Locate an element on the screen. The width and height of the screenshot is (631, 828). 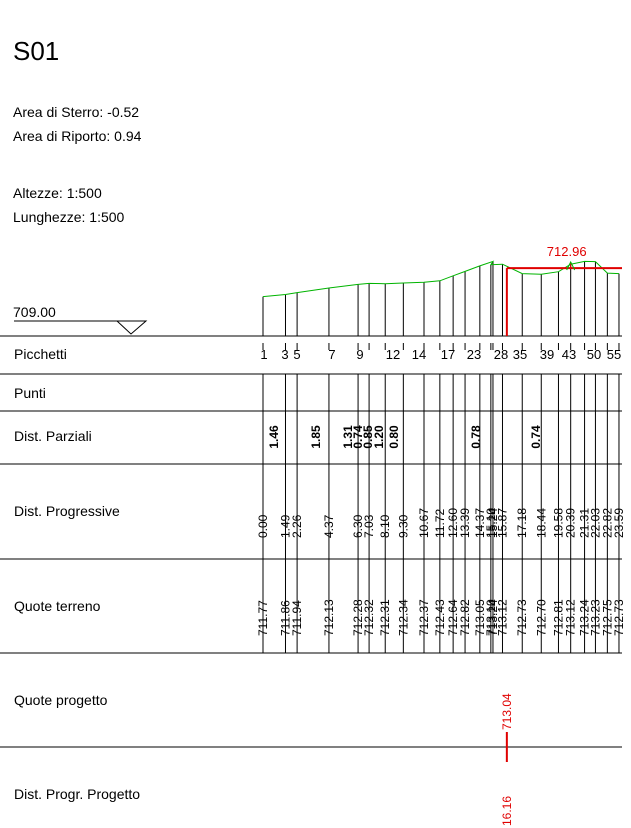
row-label-punti: Punti is located at coordinates (30, 393).